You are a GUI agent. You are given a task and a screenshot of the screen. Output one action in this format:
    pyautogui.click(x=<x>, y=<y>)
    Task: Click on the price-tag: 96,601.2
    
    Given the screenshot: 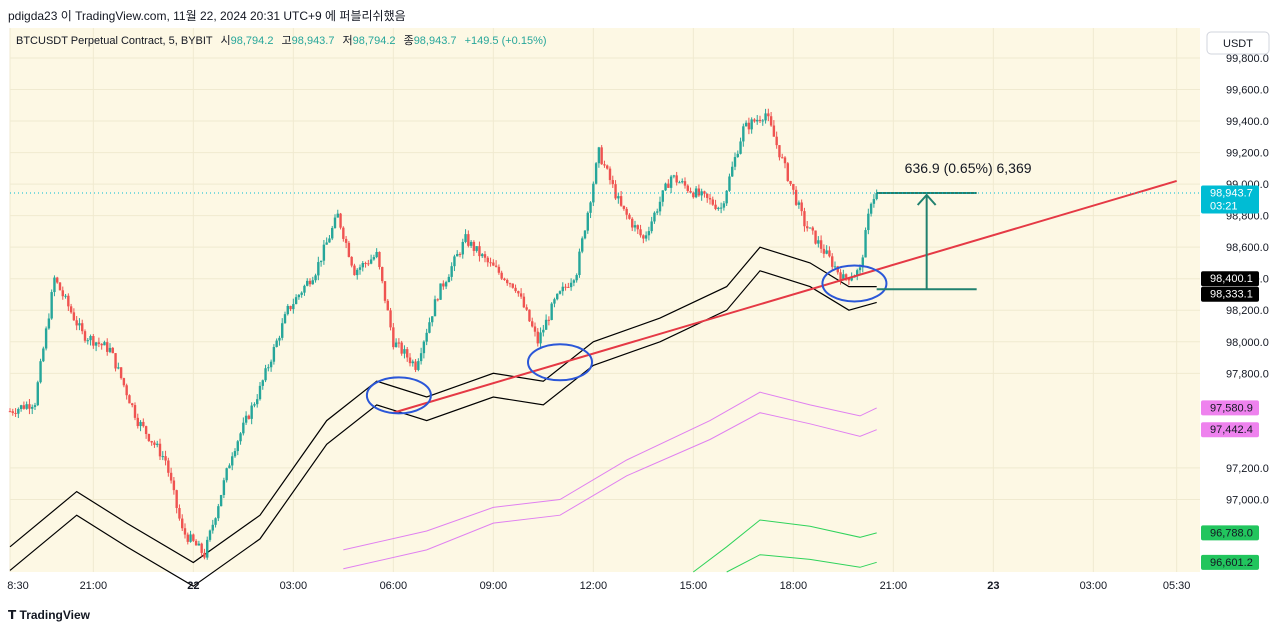 What is the action you would take?
    pyautogui.click(x=1230, y=562)
    